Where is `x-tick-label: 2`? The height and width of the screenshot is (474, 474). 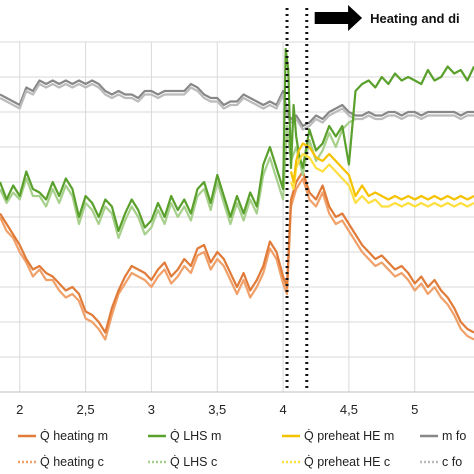 x-tick-label: 2 is located at coordinates (19, 409).